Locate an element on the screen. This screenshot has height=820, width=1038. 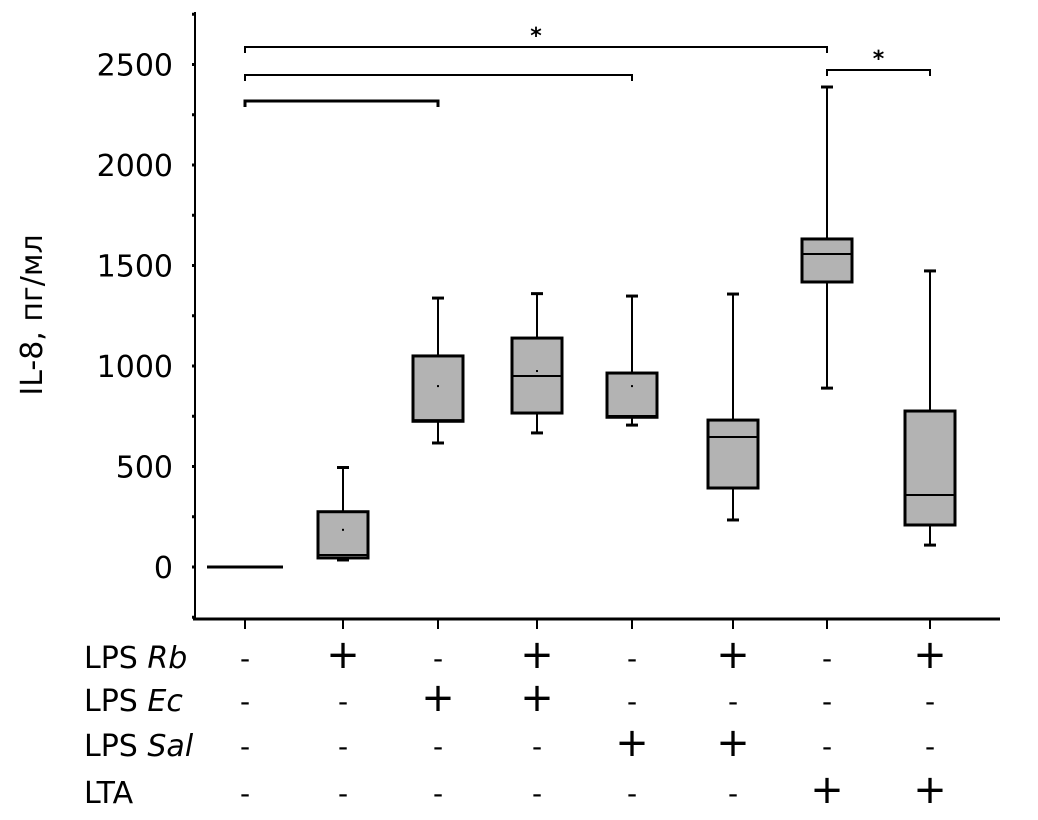
factor-label: LTA is located at coordinates (109, 793).